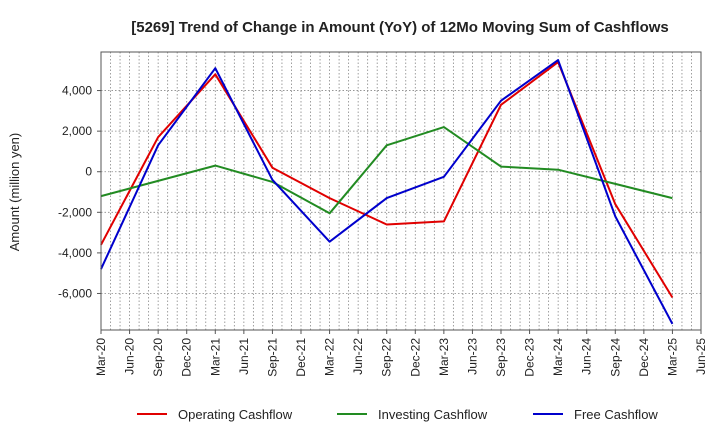 The height and width of the screenshot is (440, 720). Describe the element at coordinates (187, 357) in the screenshot. I see `x-tick-label: Dec-20` at that location.